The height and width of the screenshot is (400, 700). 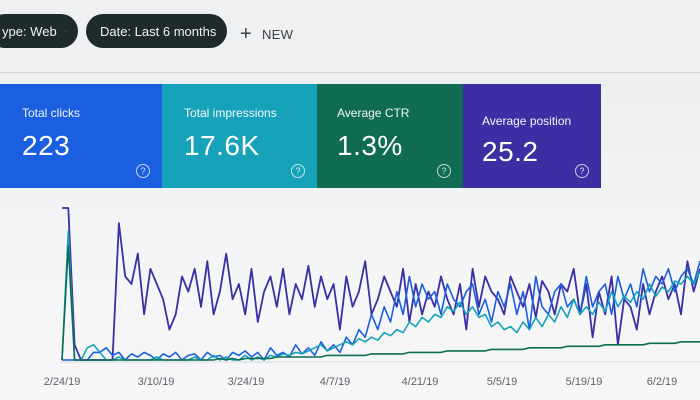 I want to click on average-position-card: Average position 25.2 ?, so click(x=532, y=136).